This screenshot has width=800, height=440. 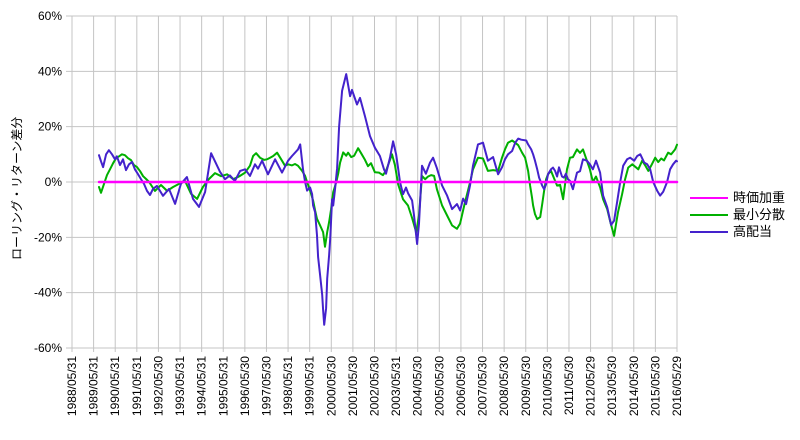 What do you see at coordinates (50, 16) in the screenshot?
I see `y-tick-label: 60%` at bounding box center [50, 16].